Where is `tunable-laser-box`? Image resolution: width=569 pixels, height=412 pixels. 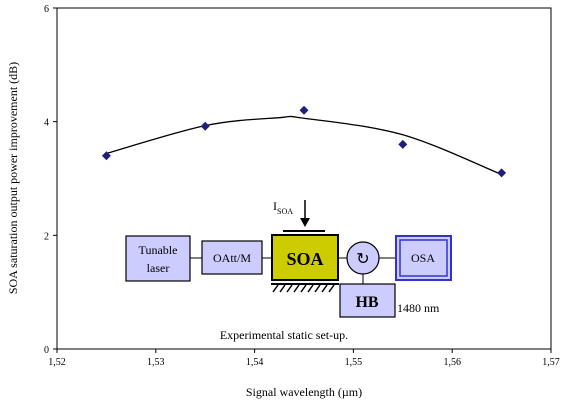
tunable-laser-box is located at coordinates (158, 258).